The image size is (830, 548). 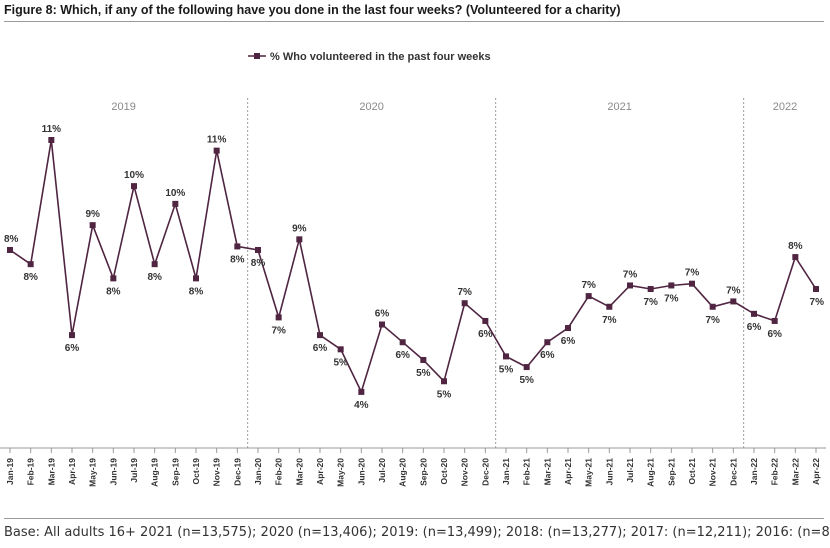 I want to click on title-divider, so click(x=414, y=21).